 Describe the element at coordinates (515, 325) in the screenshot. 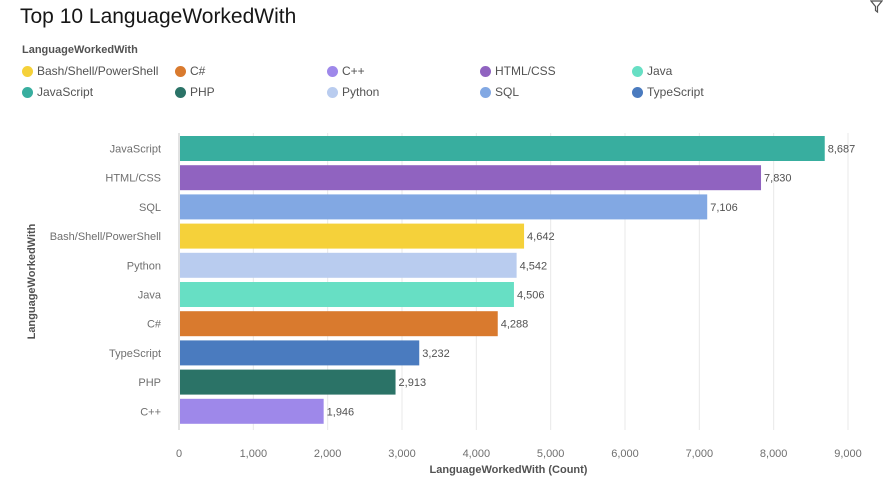

I see `data-label: 4,288` at that location.